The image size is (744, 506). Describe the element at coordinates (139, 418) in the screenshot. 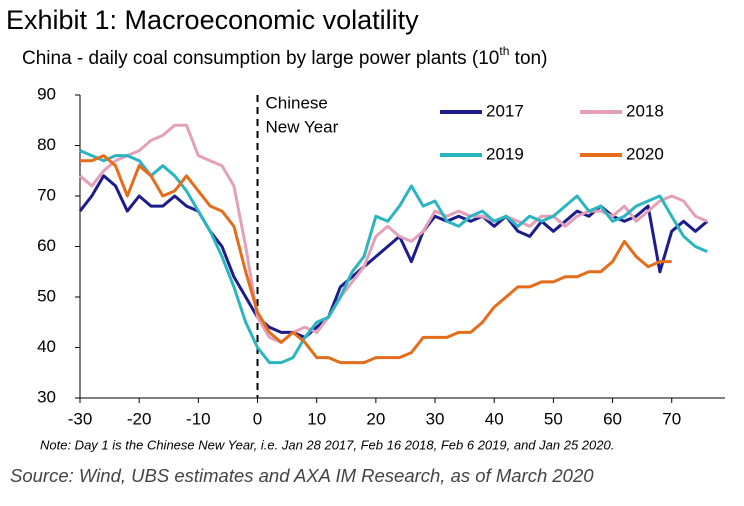

I see `x-tick-label: -20` at that location.